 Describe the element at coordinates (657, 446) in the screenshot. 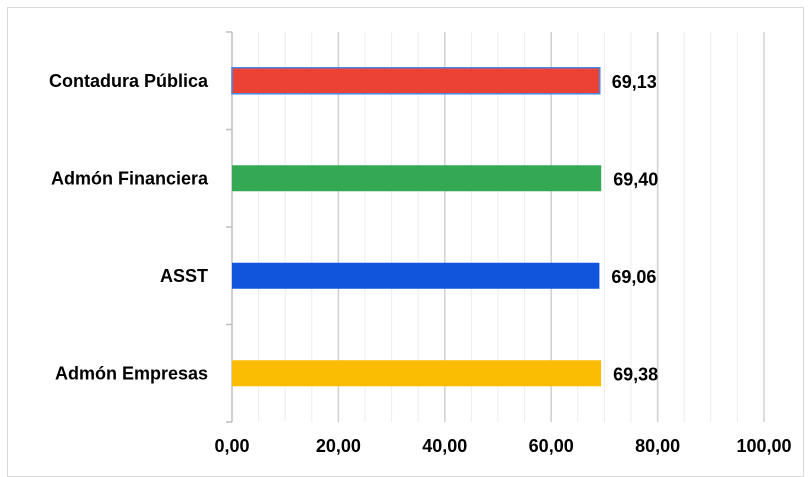

I see `x-tick-label: 80,00` at that location.